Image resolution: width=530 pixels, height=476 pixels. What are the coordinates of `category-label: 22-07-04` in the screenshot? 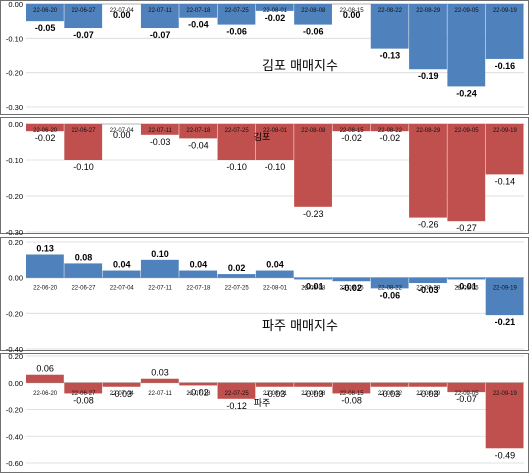 It's located at (122, 394).